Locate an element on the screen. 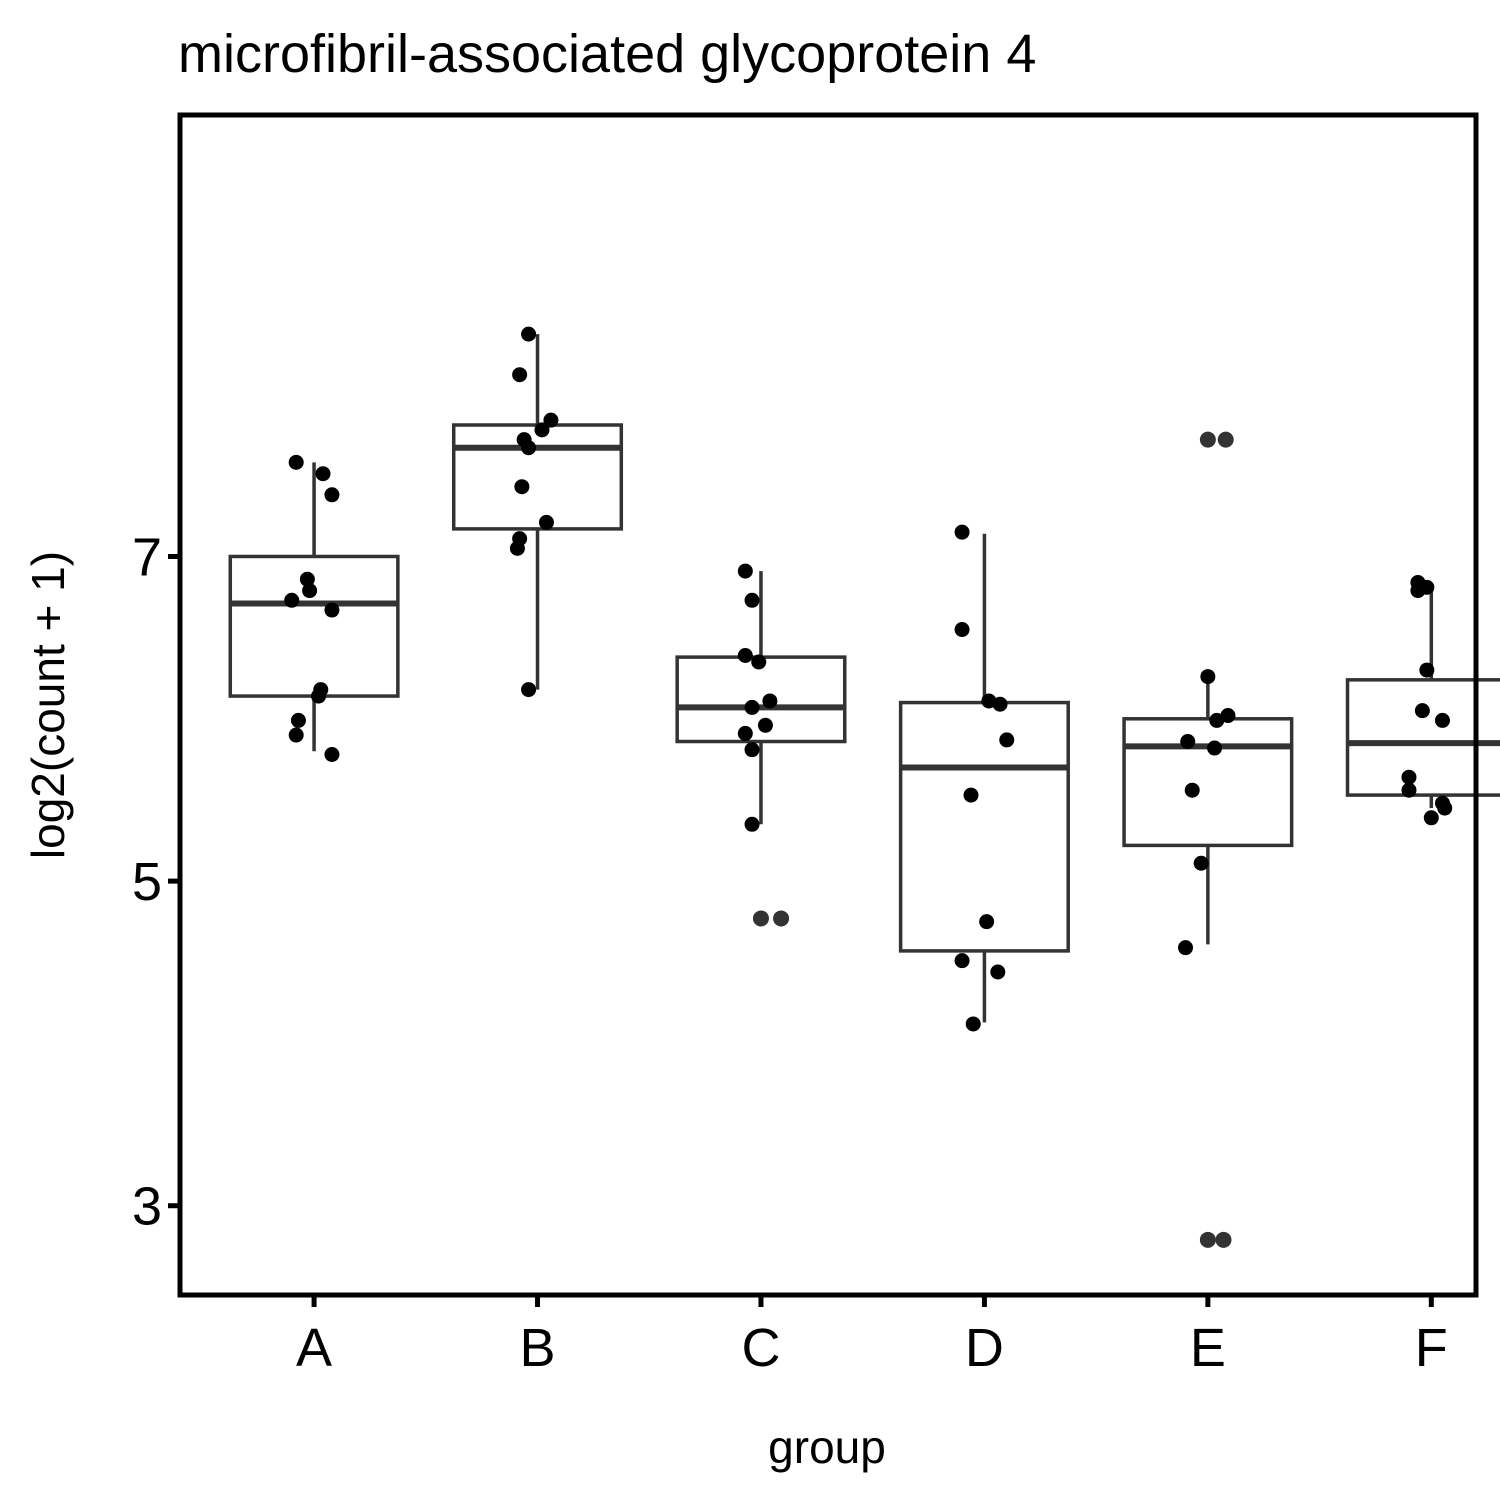 The height and width of the screenshot is (1500, 1500). box-group-d is located at coordinates (984, 778).